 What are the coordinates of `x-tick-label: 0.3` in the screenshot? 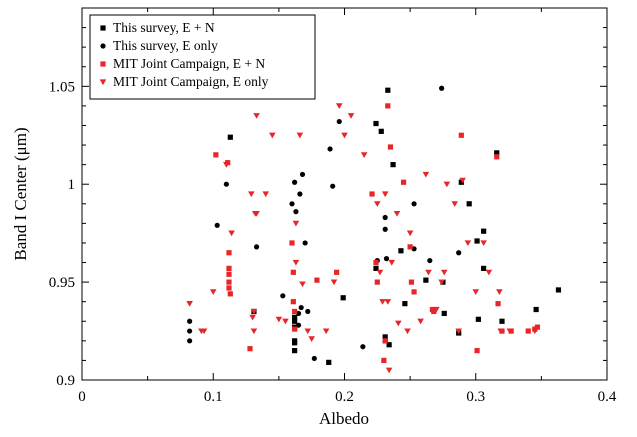 It's located at (475, 397).